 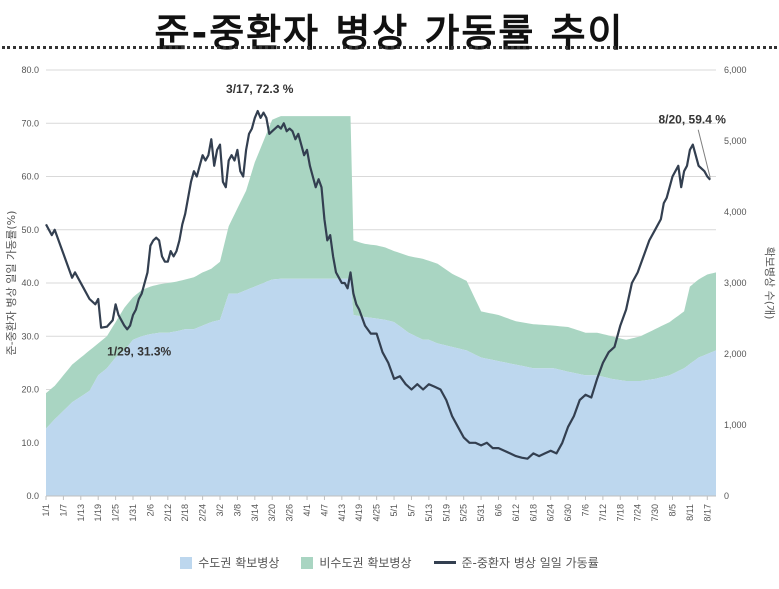 What do you see at coordinates (150, 510) in the screenshot?
I see `x-tick-label: 2/6` at bounding box center [150, 510].